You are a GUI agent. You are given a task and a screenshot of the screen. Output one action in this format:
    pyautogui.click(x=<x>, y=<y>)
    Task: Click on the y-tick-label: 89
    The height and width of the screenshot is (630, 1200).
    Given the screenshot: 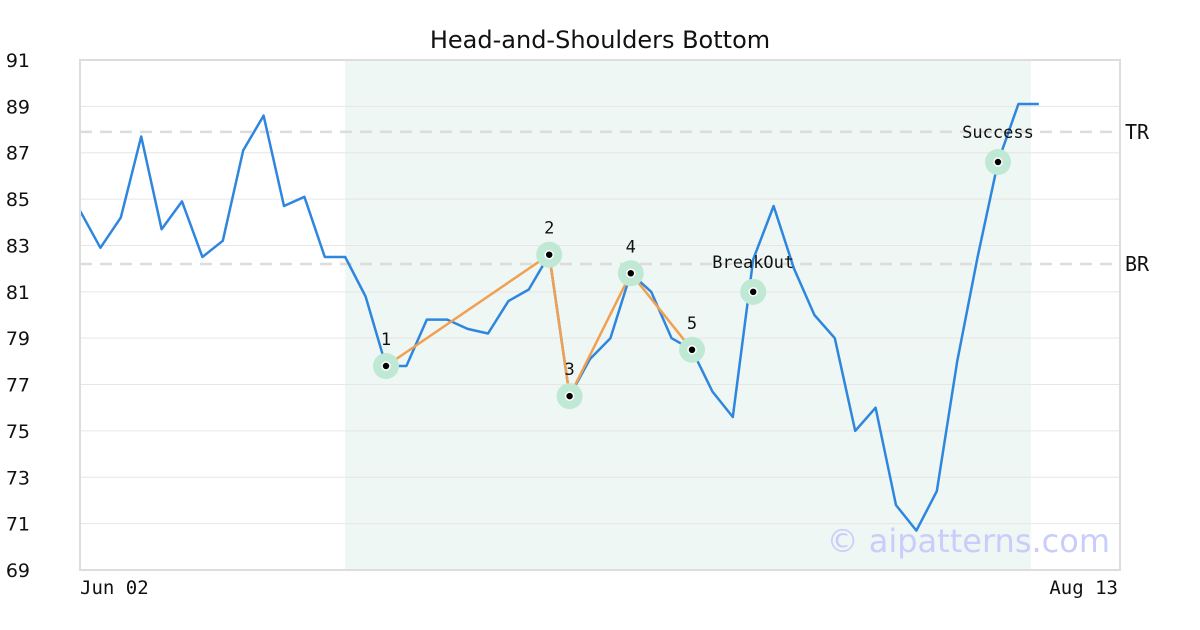 What is the action you would take?
    pyautogui.click(x=18, y=107)
    